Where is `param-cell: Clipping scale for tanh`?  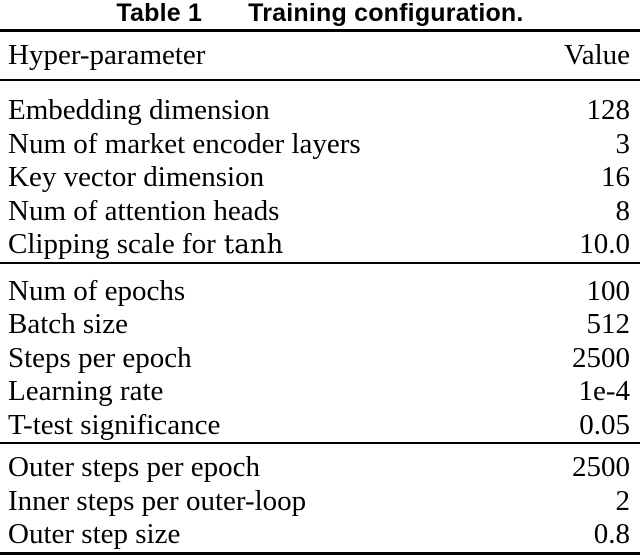
param-cell: Clipping scale for tanh is located at coordinates (146, 244).